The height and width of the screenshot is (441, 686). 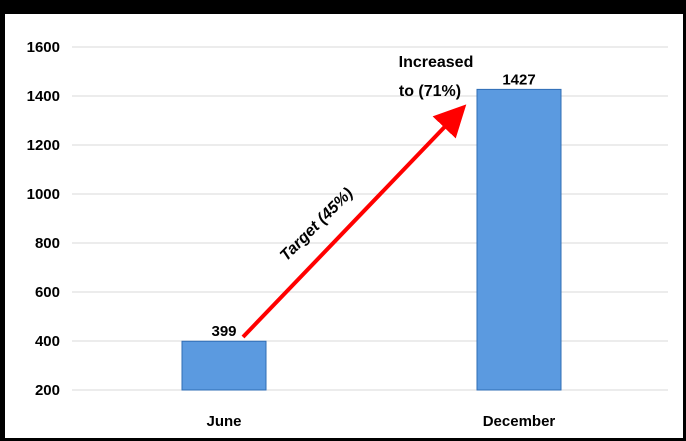 I want to click on y-tick-label: 1400, so click(x=43, y=96).